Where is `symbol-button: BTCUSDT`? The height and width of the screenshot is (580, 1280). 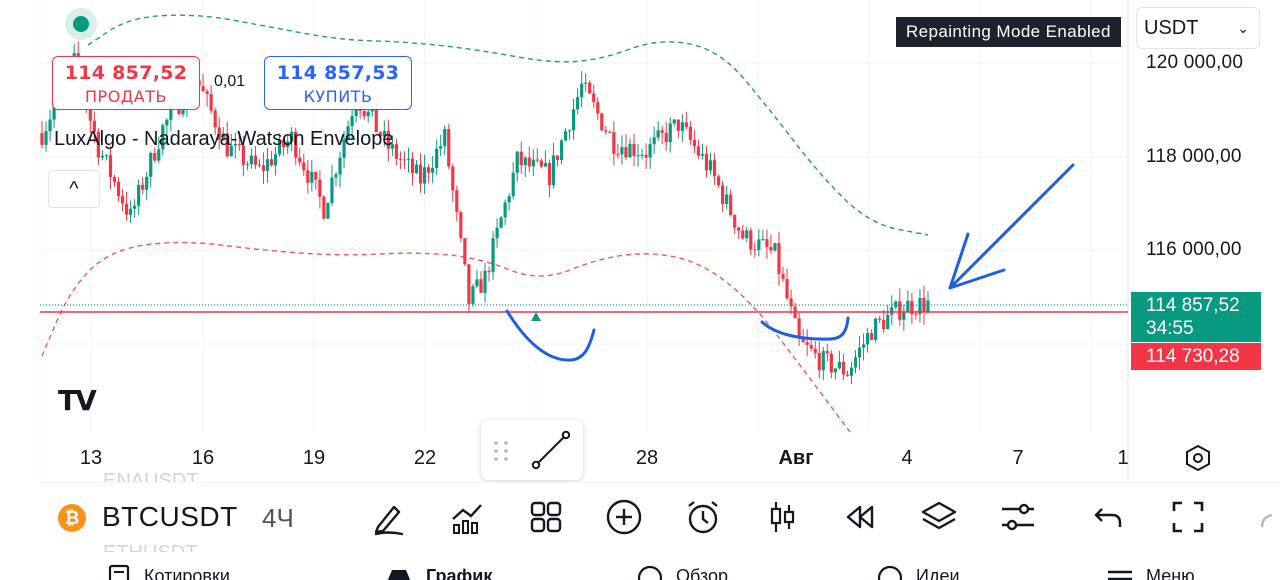
symbol-button: BTCUSDT is located at coordinates (170, 516).